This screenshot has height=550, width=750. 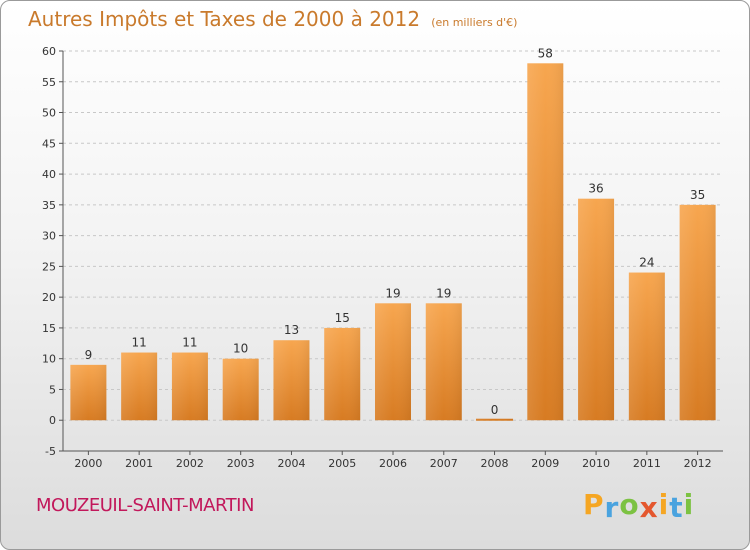 I want to click on y-tick-label: 40, so click(x=49, y=174).